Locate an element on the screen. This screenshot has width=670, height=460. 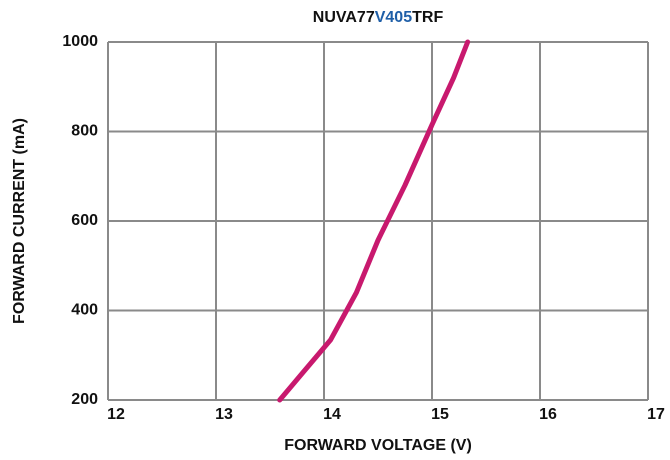
x-tick-label: 12 is located at coordinates (116, 414).